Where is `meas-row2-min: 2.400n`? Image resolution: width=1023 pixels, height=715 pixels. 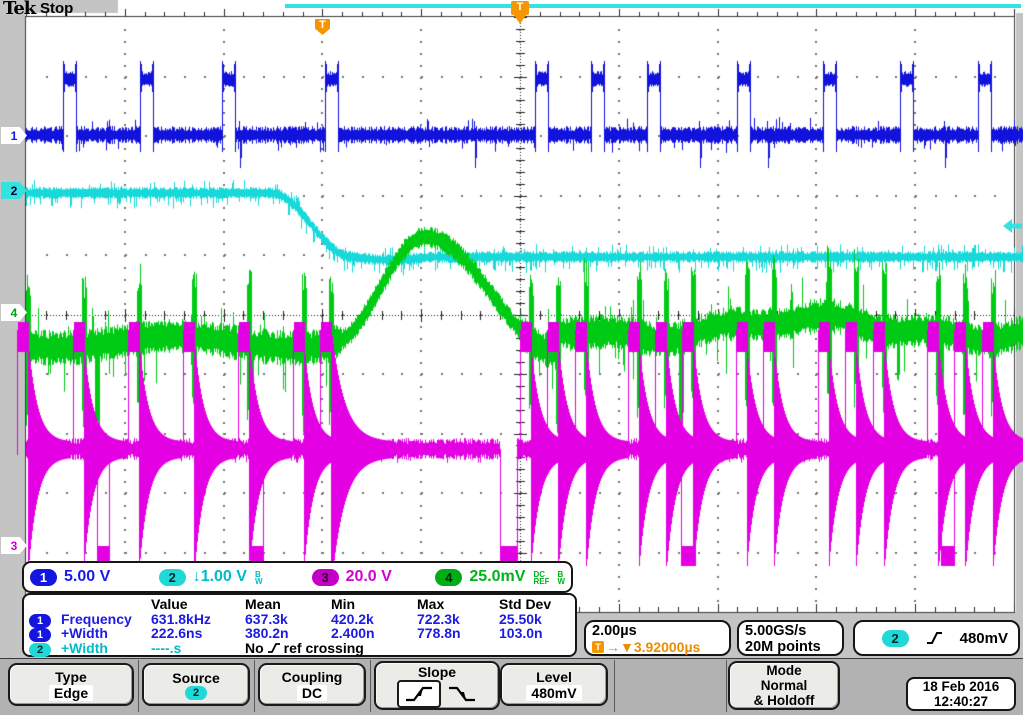
meas-row2-min: 2.400n is located at coordinates (353, 633).